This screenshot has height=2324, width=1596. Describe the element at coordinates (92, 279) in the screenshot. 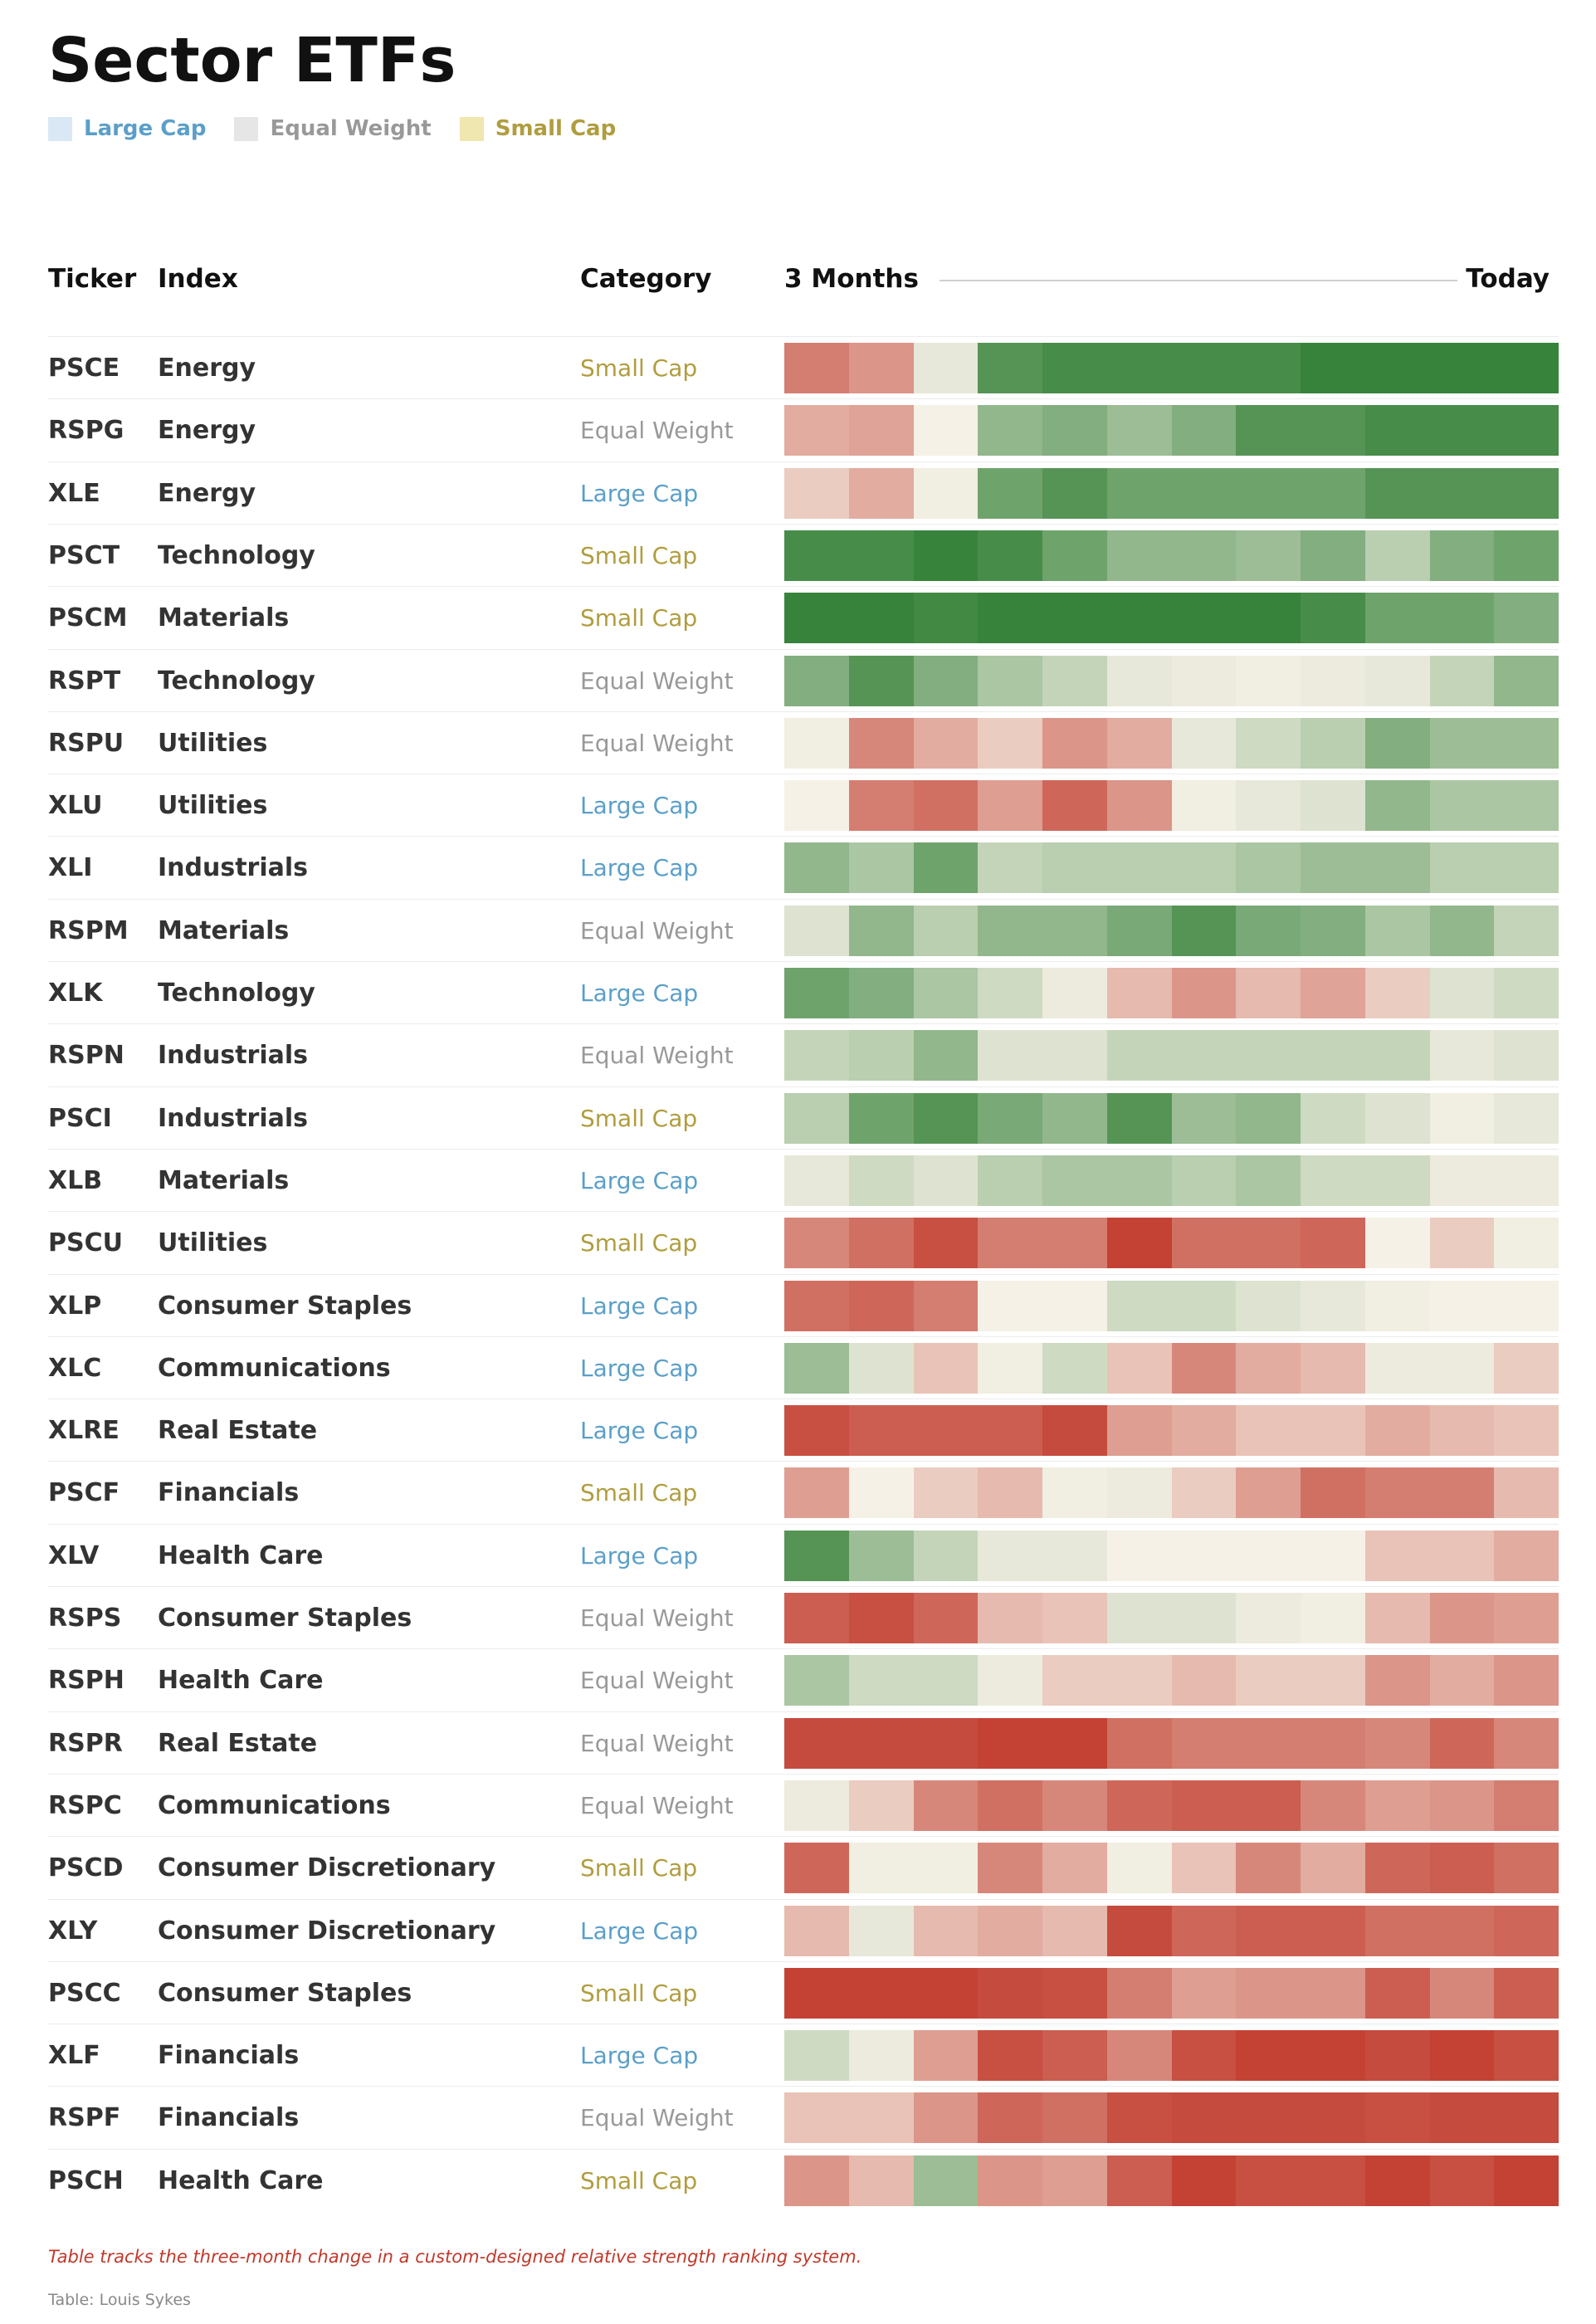

I see `header-ticker: Ticker` at that location.